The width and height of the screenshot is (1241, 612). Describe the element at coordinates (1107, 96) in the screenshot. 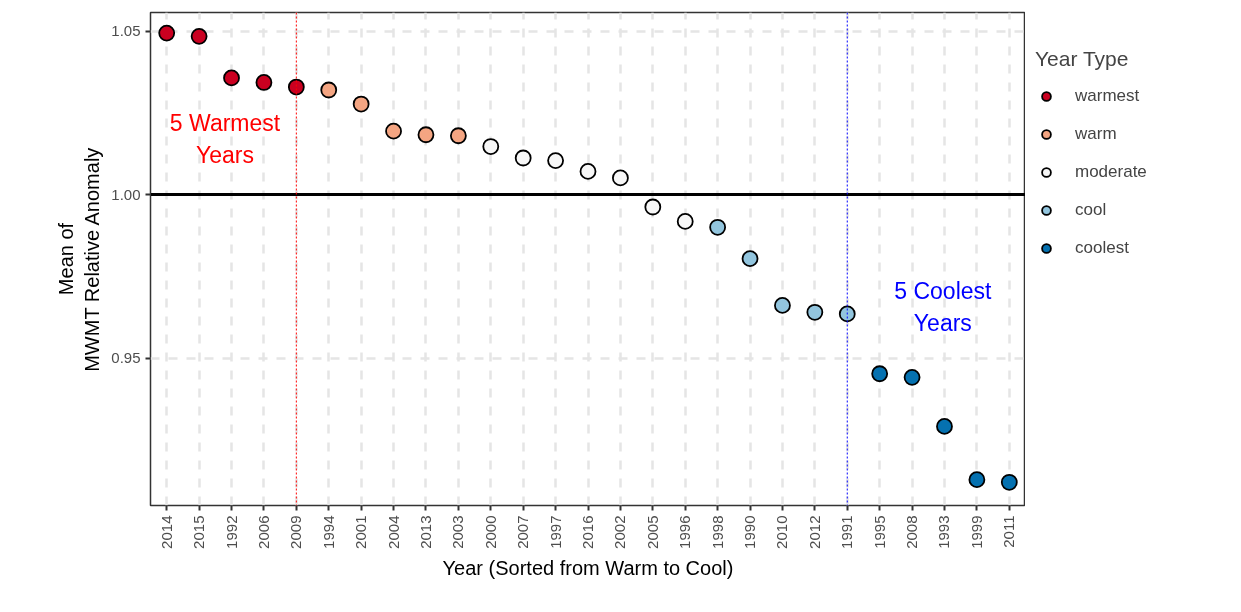

I see `legend-label: warmest` at that location.